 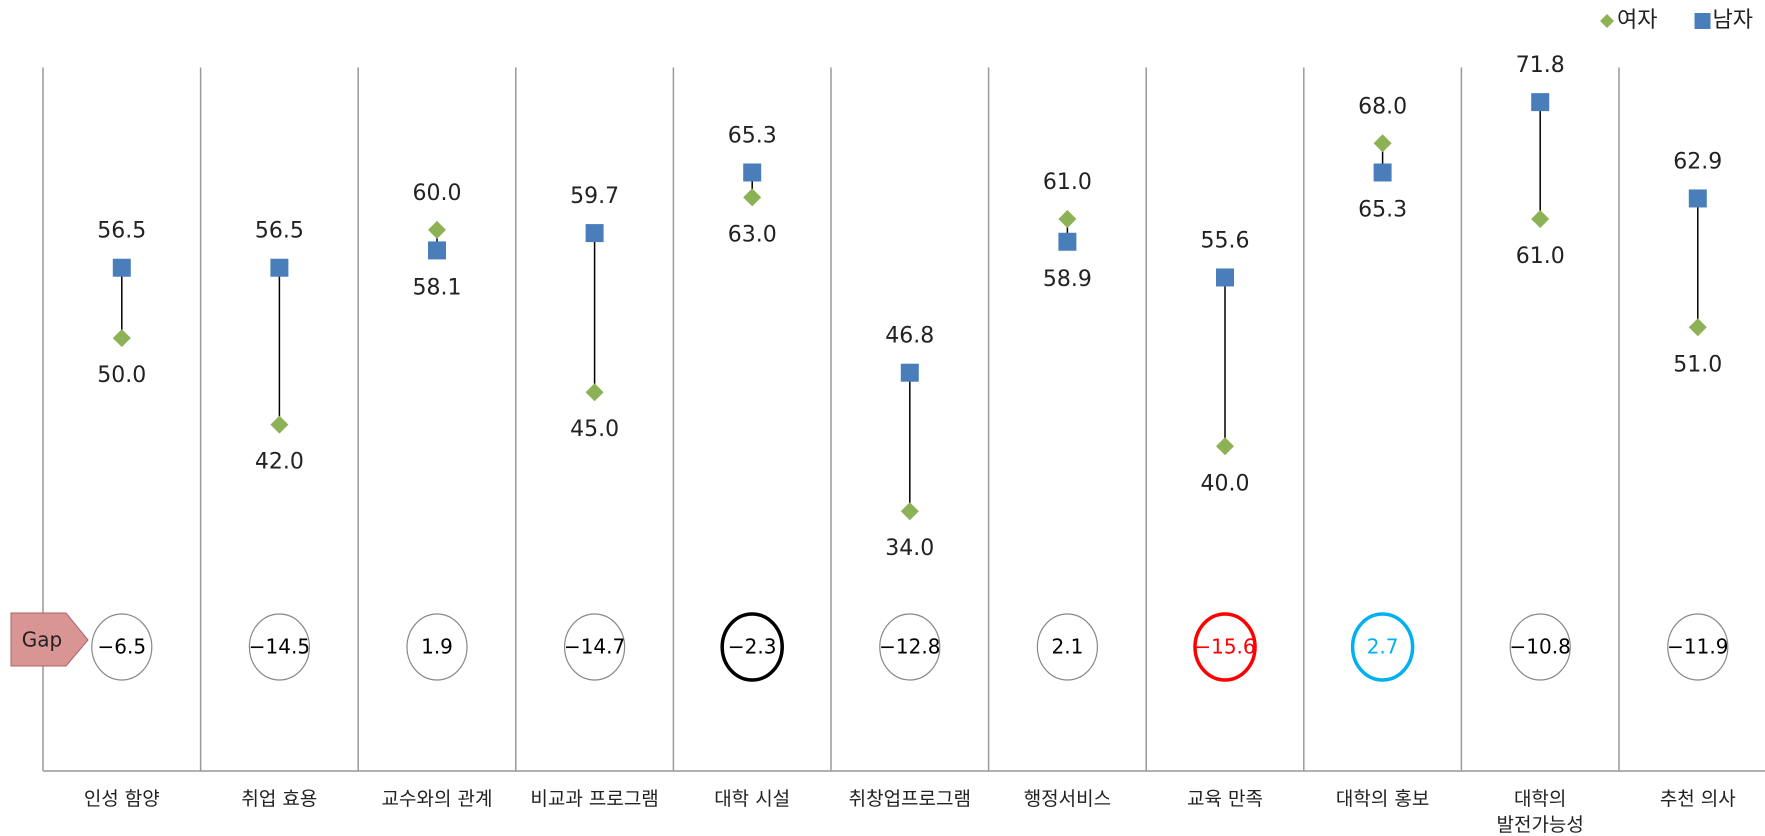 What do you see at coordinates (437, 799) in the screenshot?
I see `x-tick-label: 교수와의 관계` at bounding box center [437, 799].